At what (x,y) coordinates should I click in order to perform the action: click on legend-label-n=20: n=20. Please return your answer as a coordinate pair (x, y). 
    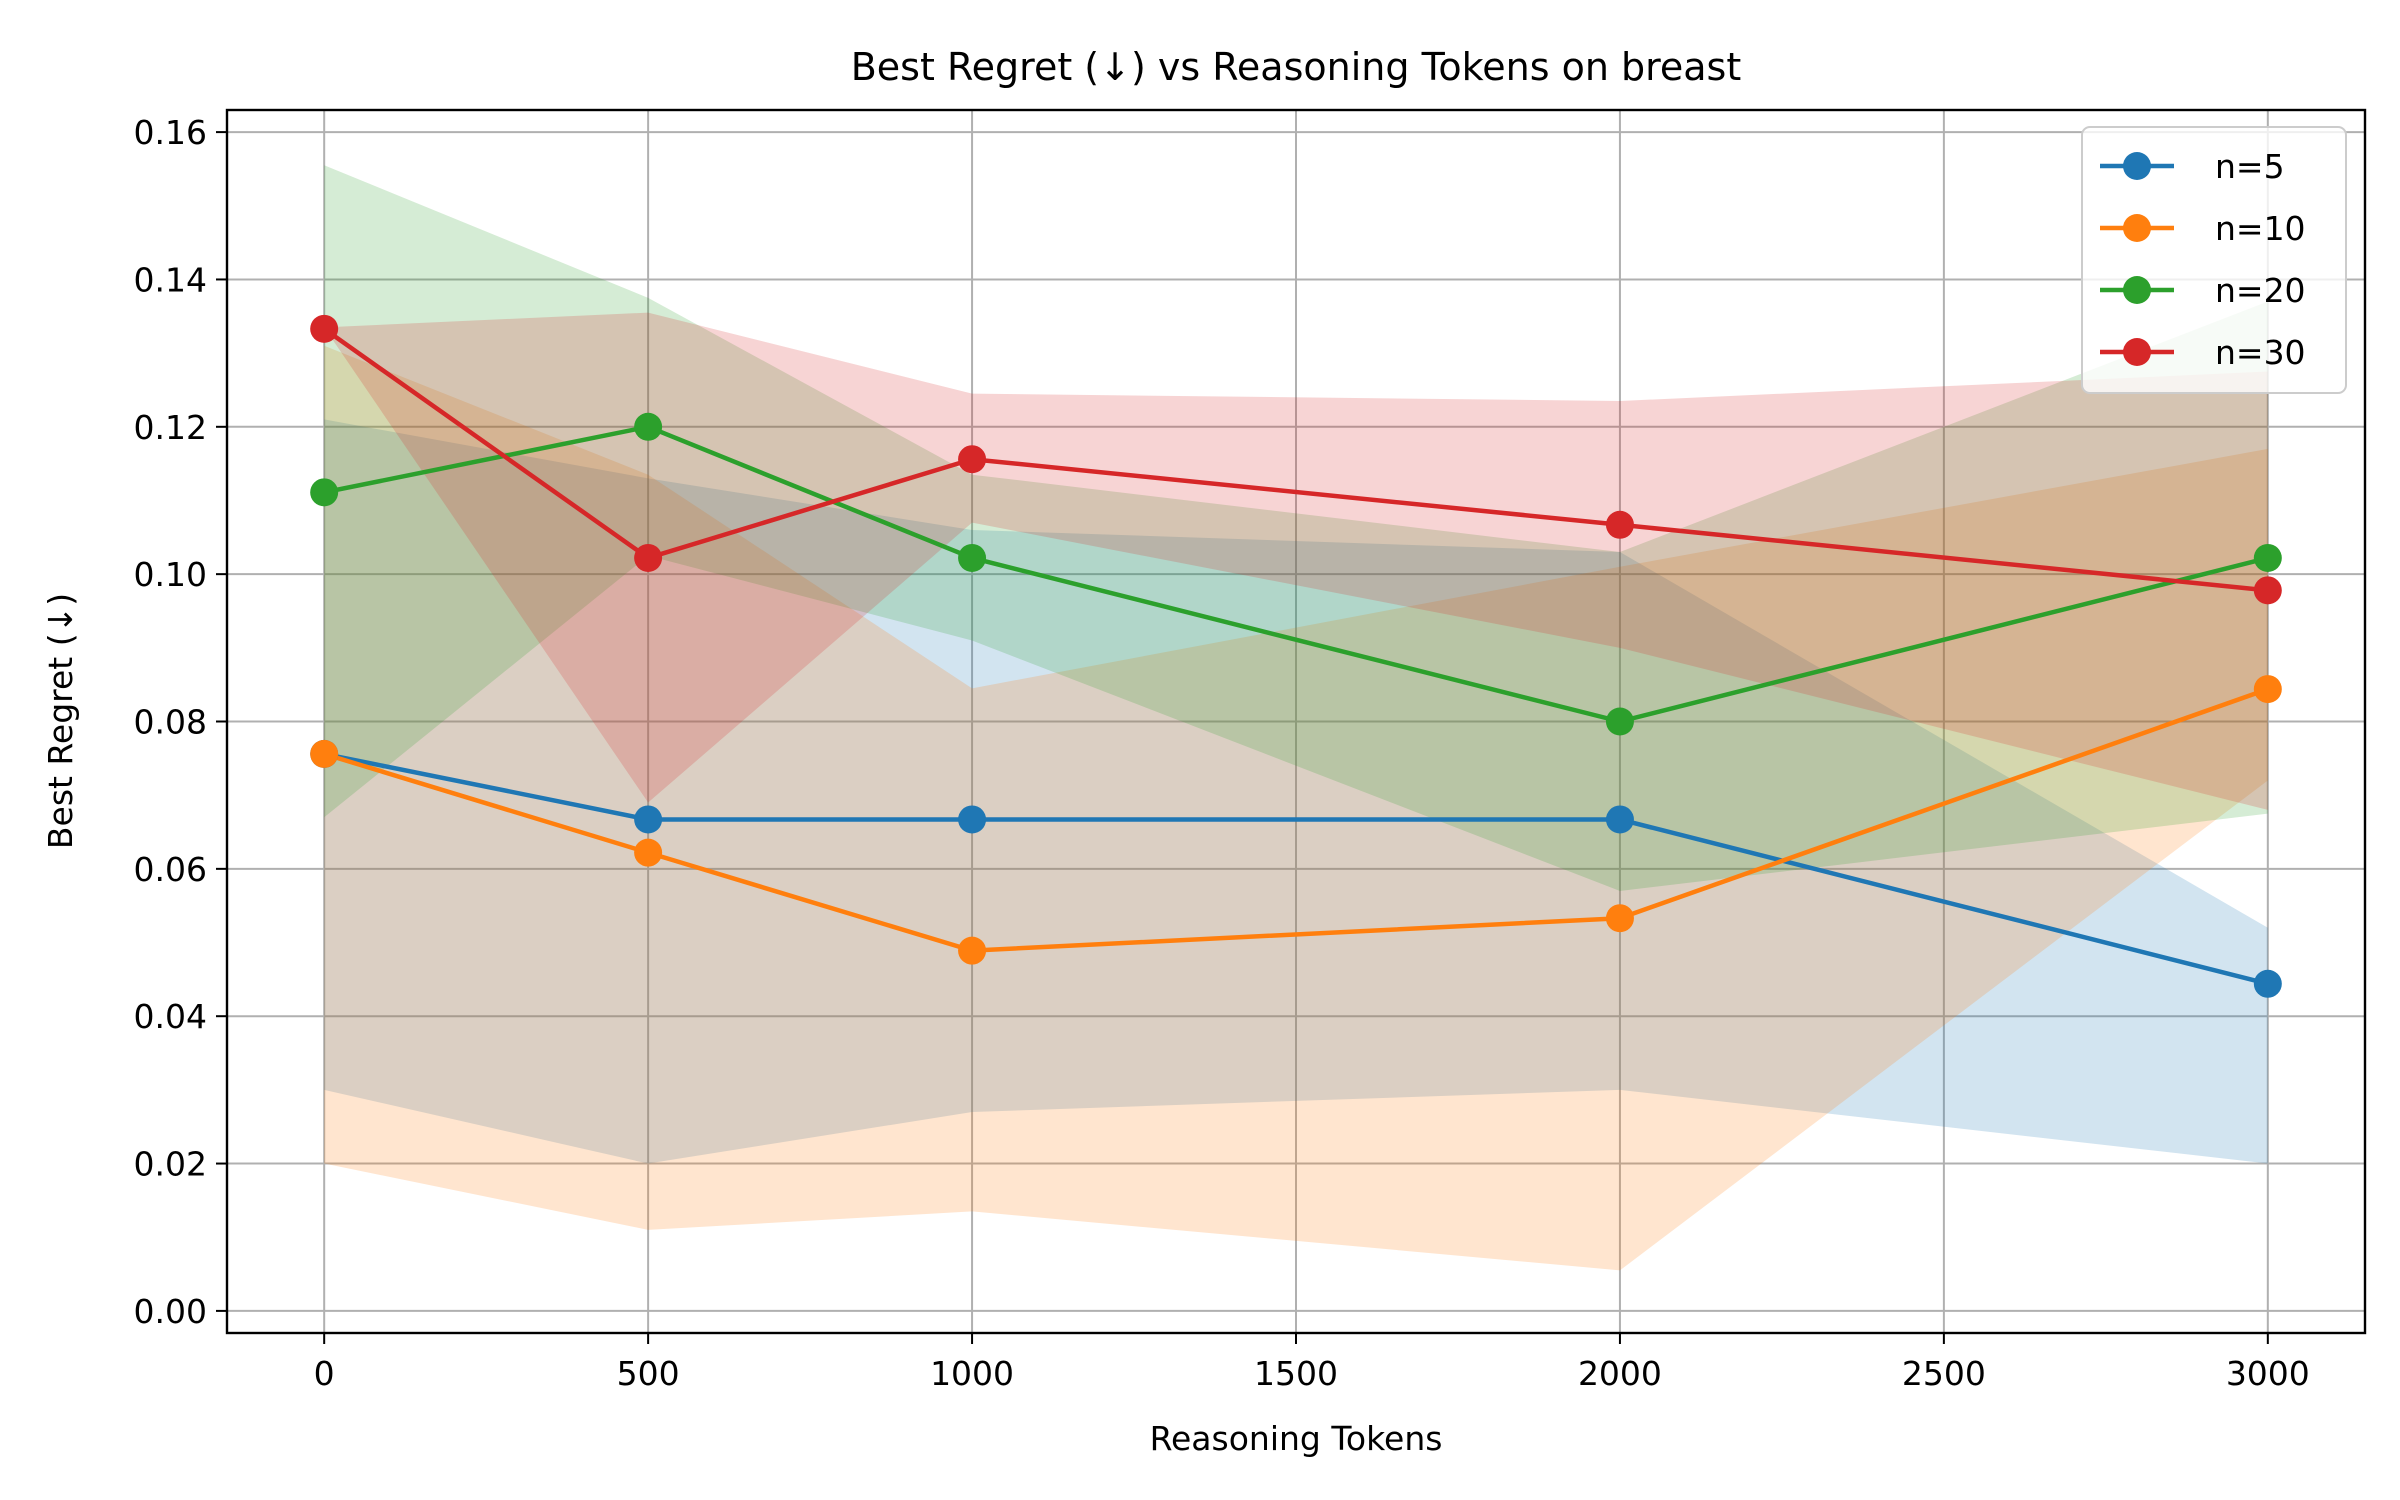
    Looking at the image, I should click on (2260, 290).